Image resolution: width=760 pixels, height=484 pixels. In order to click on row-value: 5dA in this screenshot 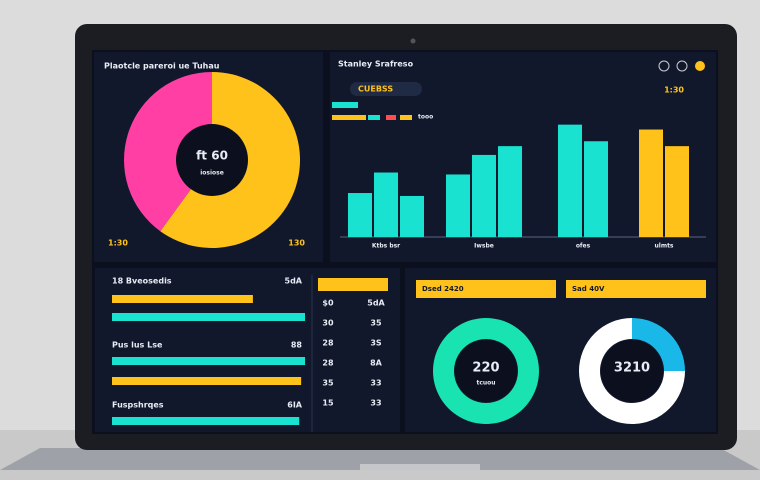, I will do `click(294, 281)`.